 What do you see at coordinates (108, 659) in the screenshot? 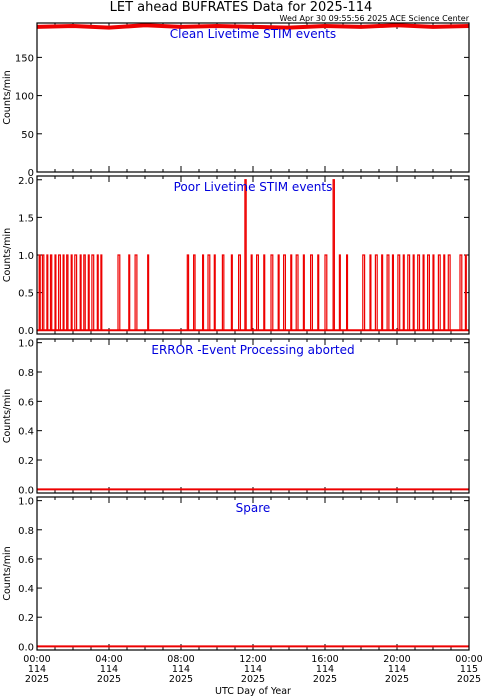
I see `x-tick-time: 04:00` at bounding box center [108, 659].